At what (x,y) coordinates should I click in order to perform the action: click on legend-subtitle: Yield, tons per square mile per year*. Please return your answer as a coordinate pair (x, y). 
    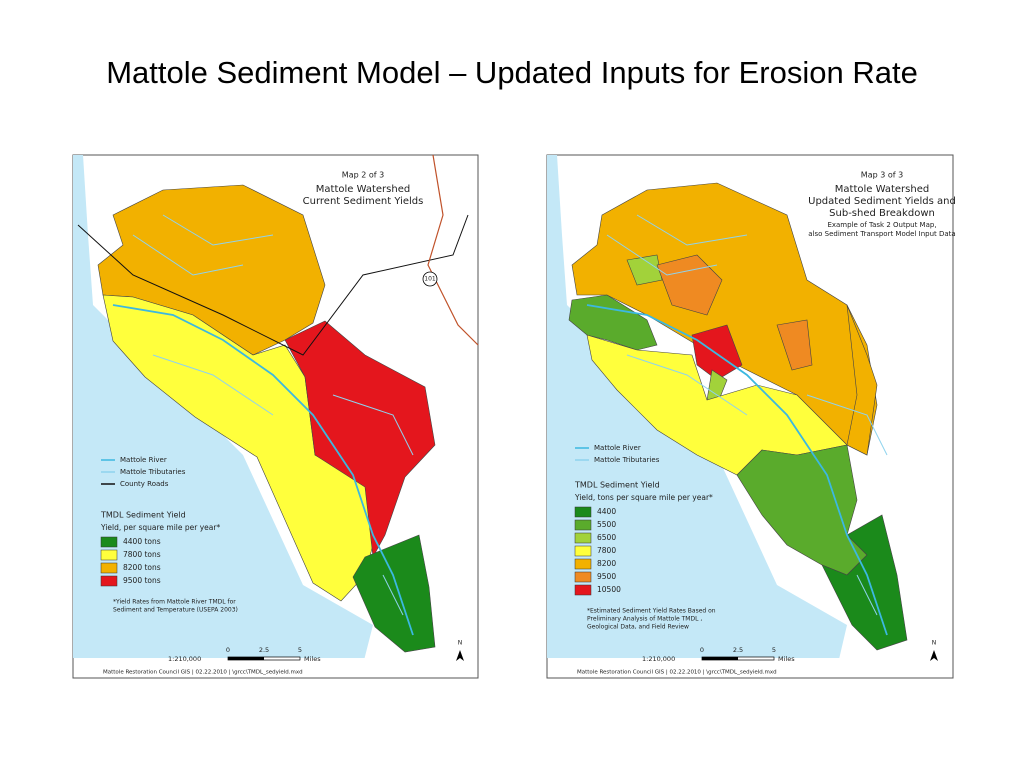
    Looking at the image, I should click on (643, 497).